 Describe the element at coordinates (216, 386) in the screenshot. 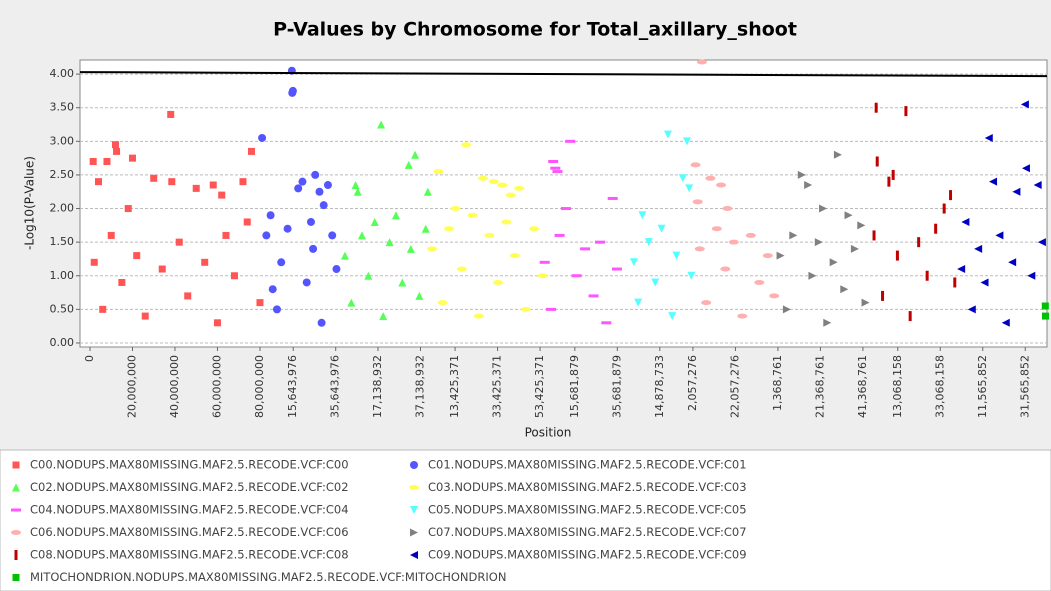

I see `x-tick-label: 60,000,000` at that location.